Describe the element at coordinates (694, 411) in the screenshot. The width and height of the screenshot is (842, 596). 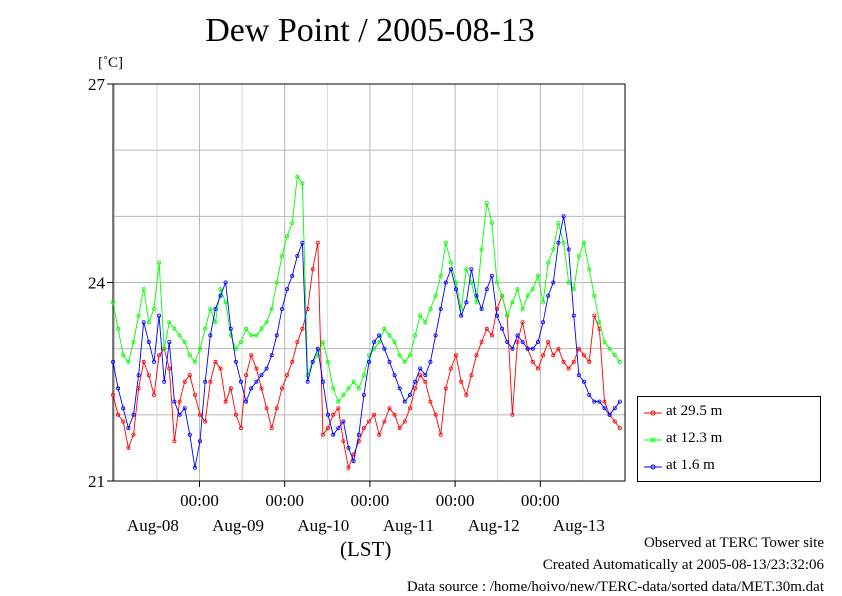
I see `legend-label: at 29.5 m` at that location.